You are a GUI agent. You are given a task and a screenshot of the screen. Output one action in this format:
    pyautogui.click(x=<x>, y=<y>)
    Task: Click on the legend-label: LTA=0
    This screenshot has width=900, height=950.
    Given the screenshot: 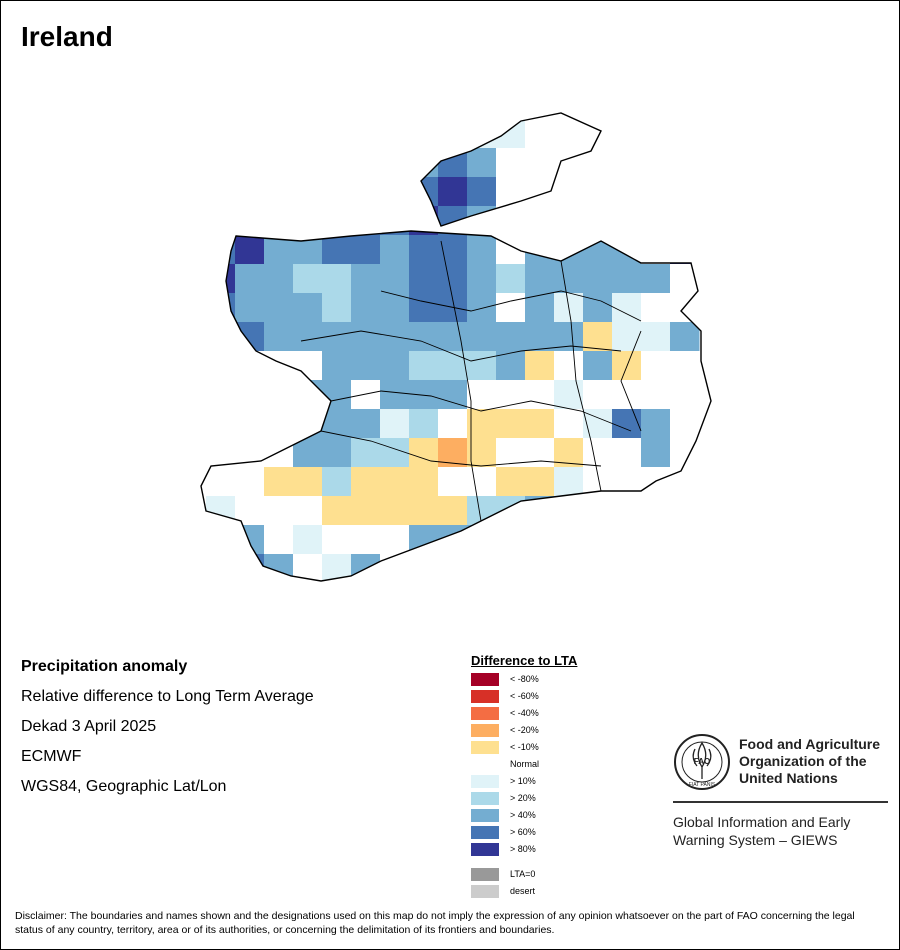 What is the action you would take?
    pyautogui.click(x=523, y=874)
    